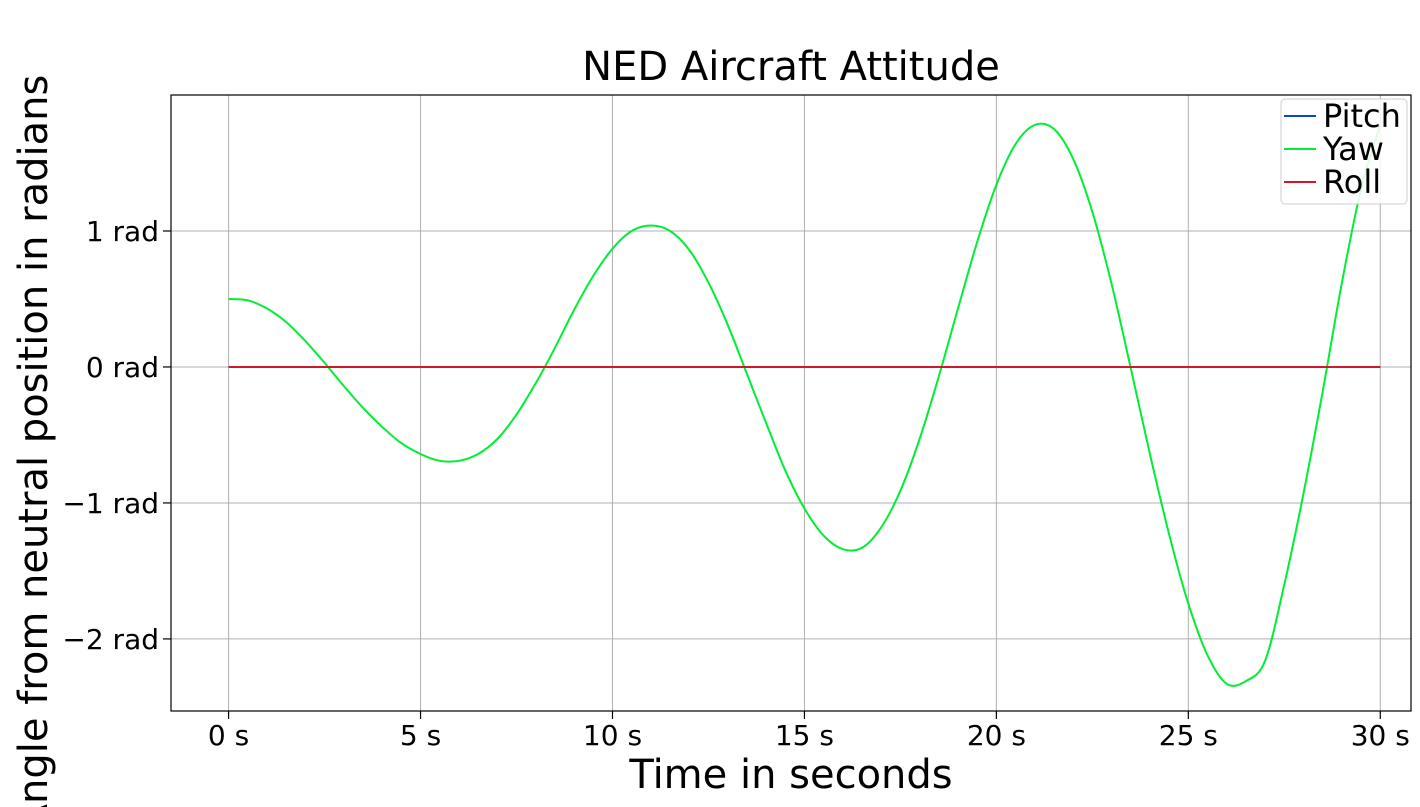 Image resolution: width=1420 pixels, height=807 pixels. What do you see at coordinates (996, 735) in the screenshot?
I see `x-tick-label-4: 20 s` at bounding box center [996, 735].